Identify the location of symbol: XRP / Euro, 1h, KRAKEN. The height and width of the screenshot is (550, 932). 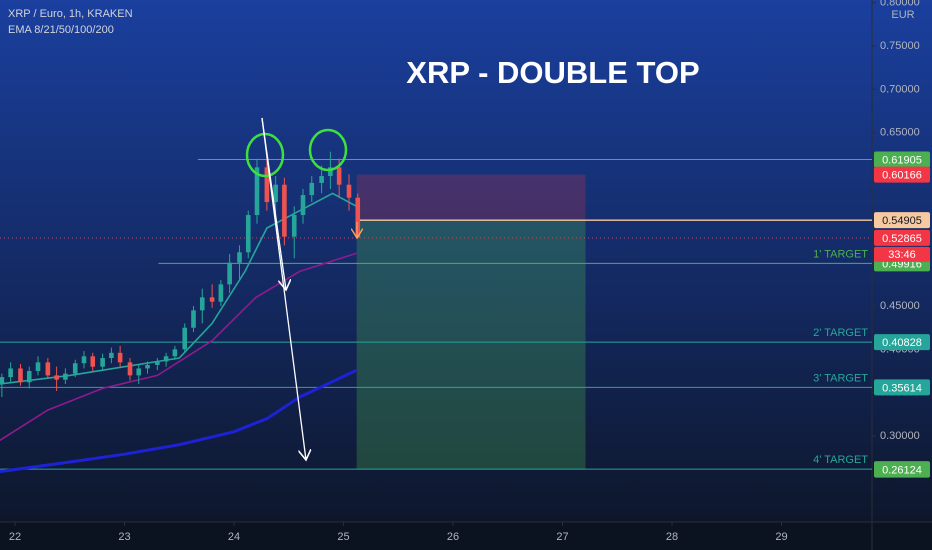
(70, 14).